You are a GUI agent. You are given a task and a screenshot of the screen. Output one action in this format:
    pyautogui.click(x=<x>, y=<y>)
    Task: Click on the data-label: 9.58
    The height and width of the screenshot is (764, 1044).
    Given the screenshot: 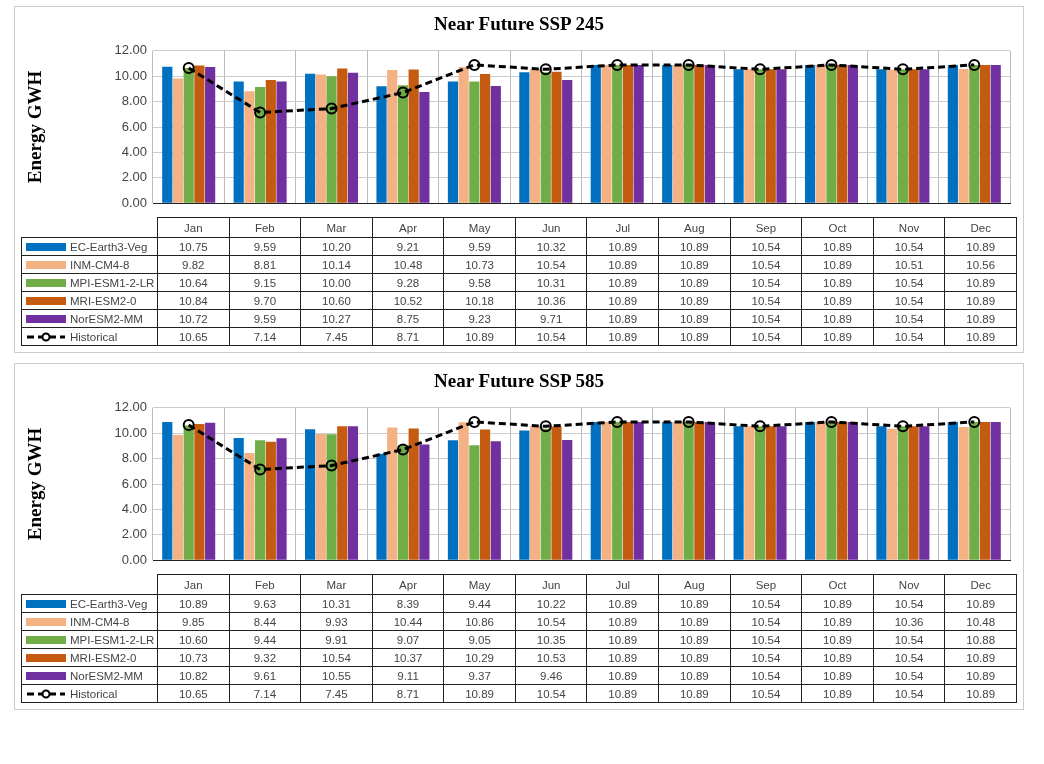 What is the action you would take?
    pyautogui.click(x=479, y=282)
    